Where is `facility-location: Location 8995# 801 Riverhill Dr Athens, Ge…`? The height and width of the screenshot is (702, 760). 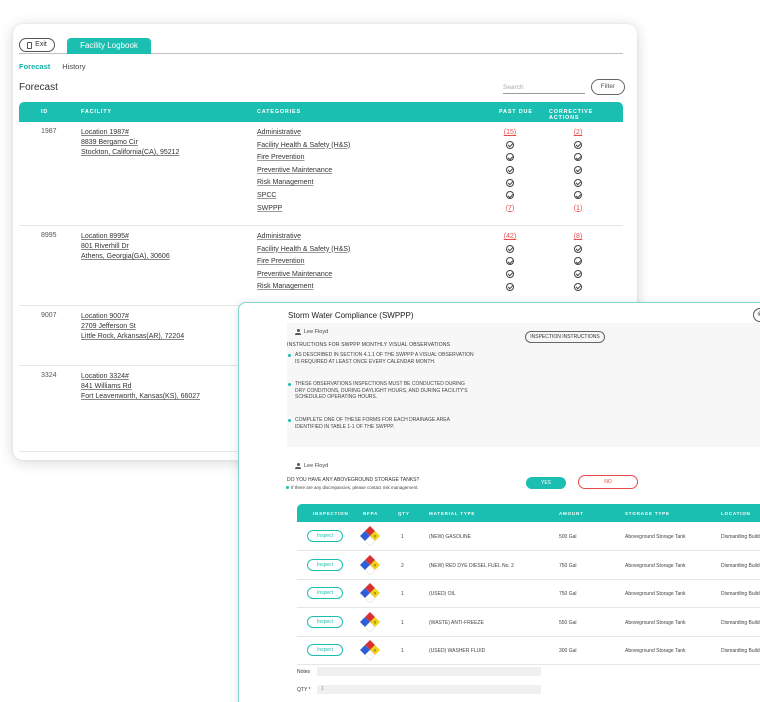
facility-location: Location 8995# 801 Riverhill Dr Athens, Ge… is located at coordinates (125, 247).